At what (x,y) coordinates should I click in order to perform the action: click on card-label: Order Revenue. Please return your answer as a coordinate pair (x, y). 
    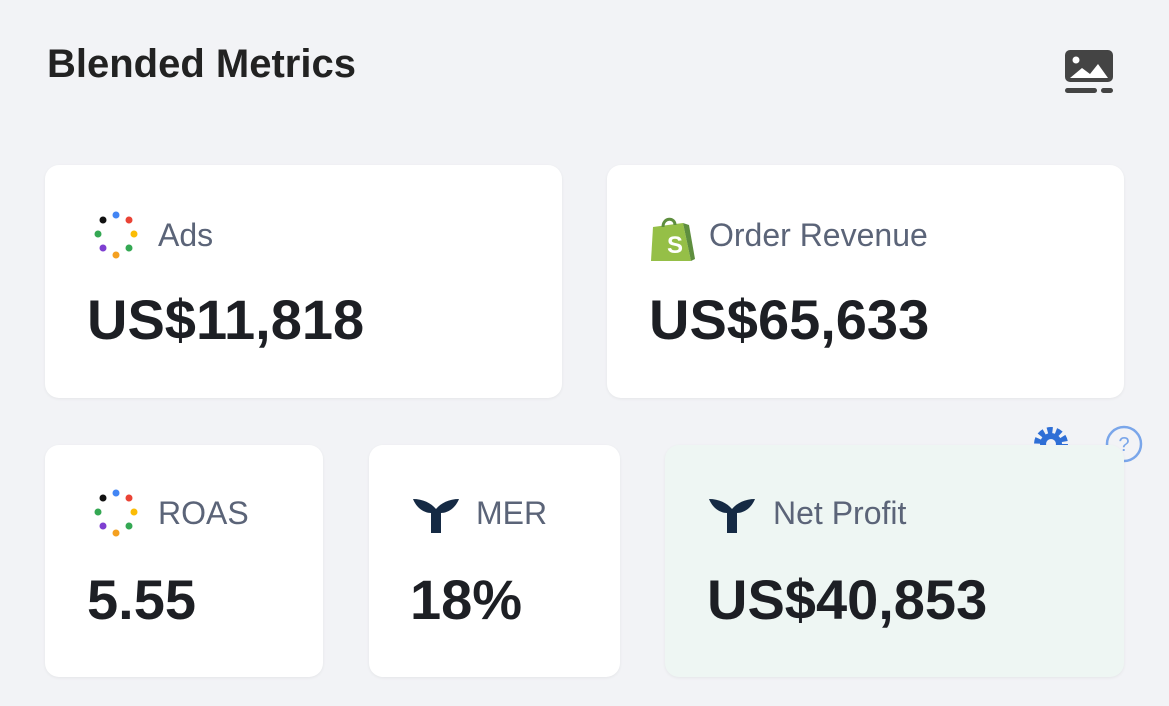
    Looking at the image, I should click on (818, 235).